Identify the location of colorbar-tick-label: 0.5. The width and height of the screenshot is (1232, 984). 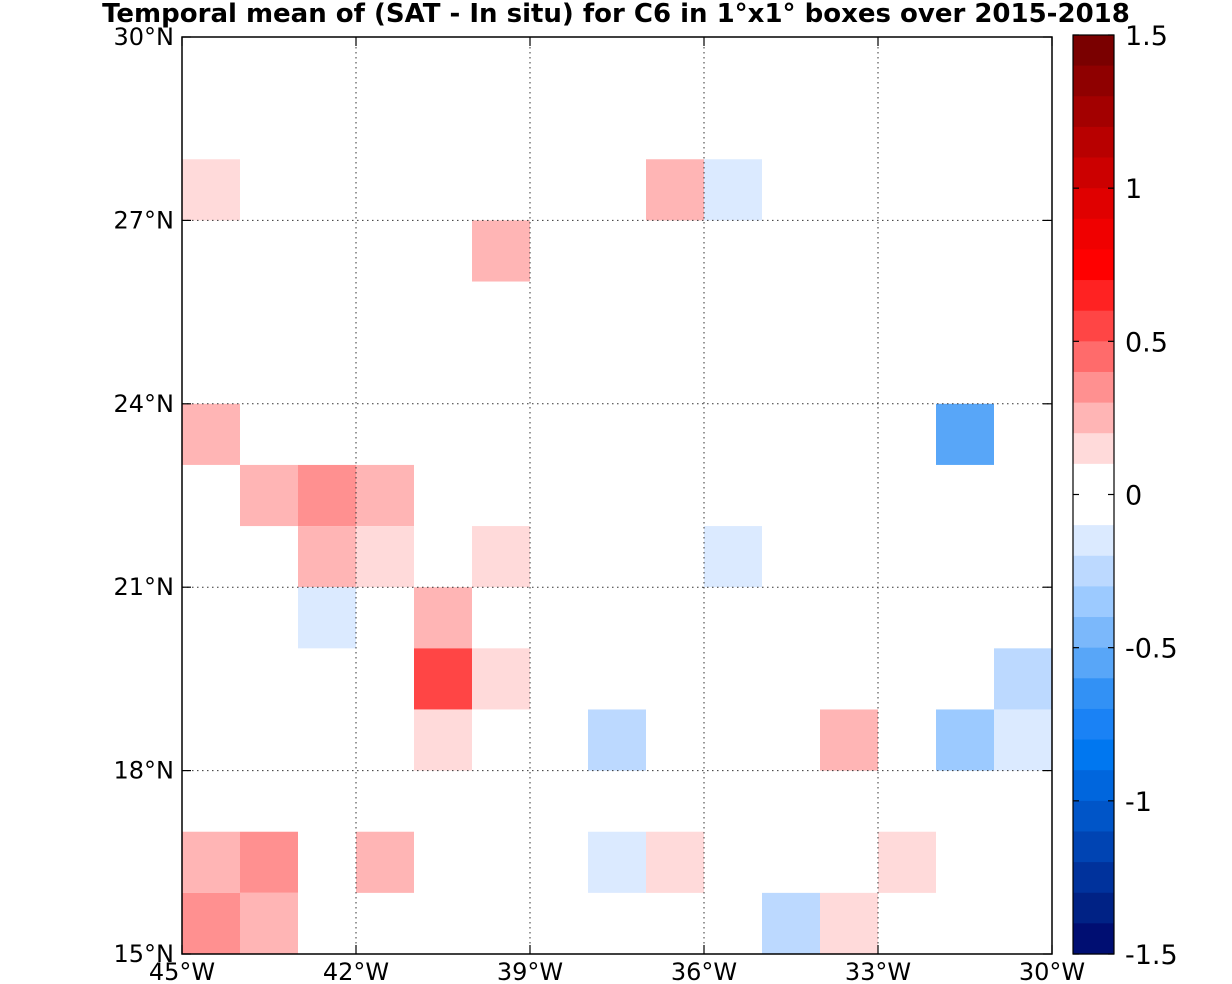
(1146, 342).